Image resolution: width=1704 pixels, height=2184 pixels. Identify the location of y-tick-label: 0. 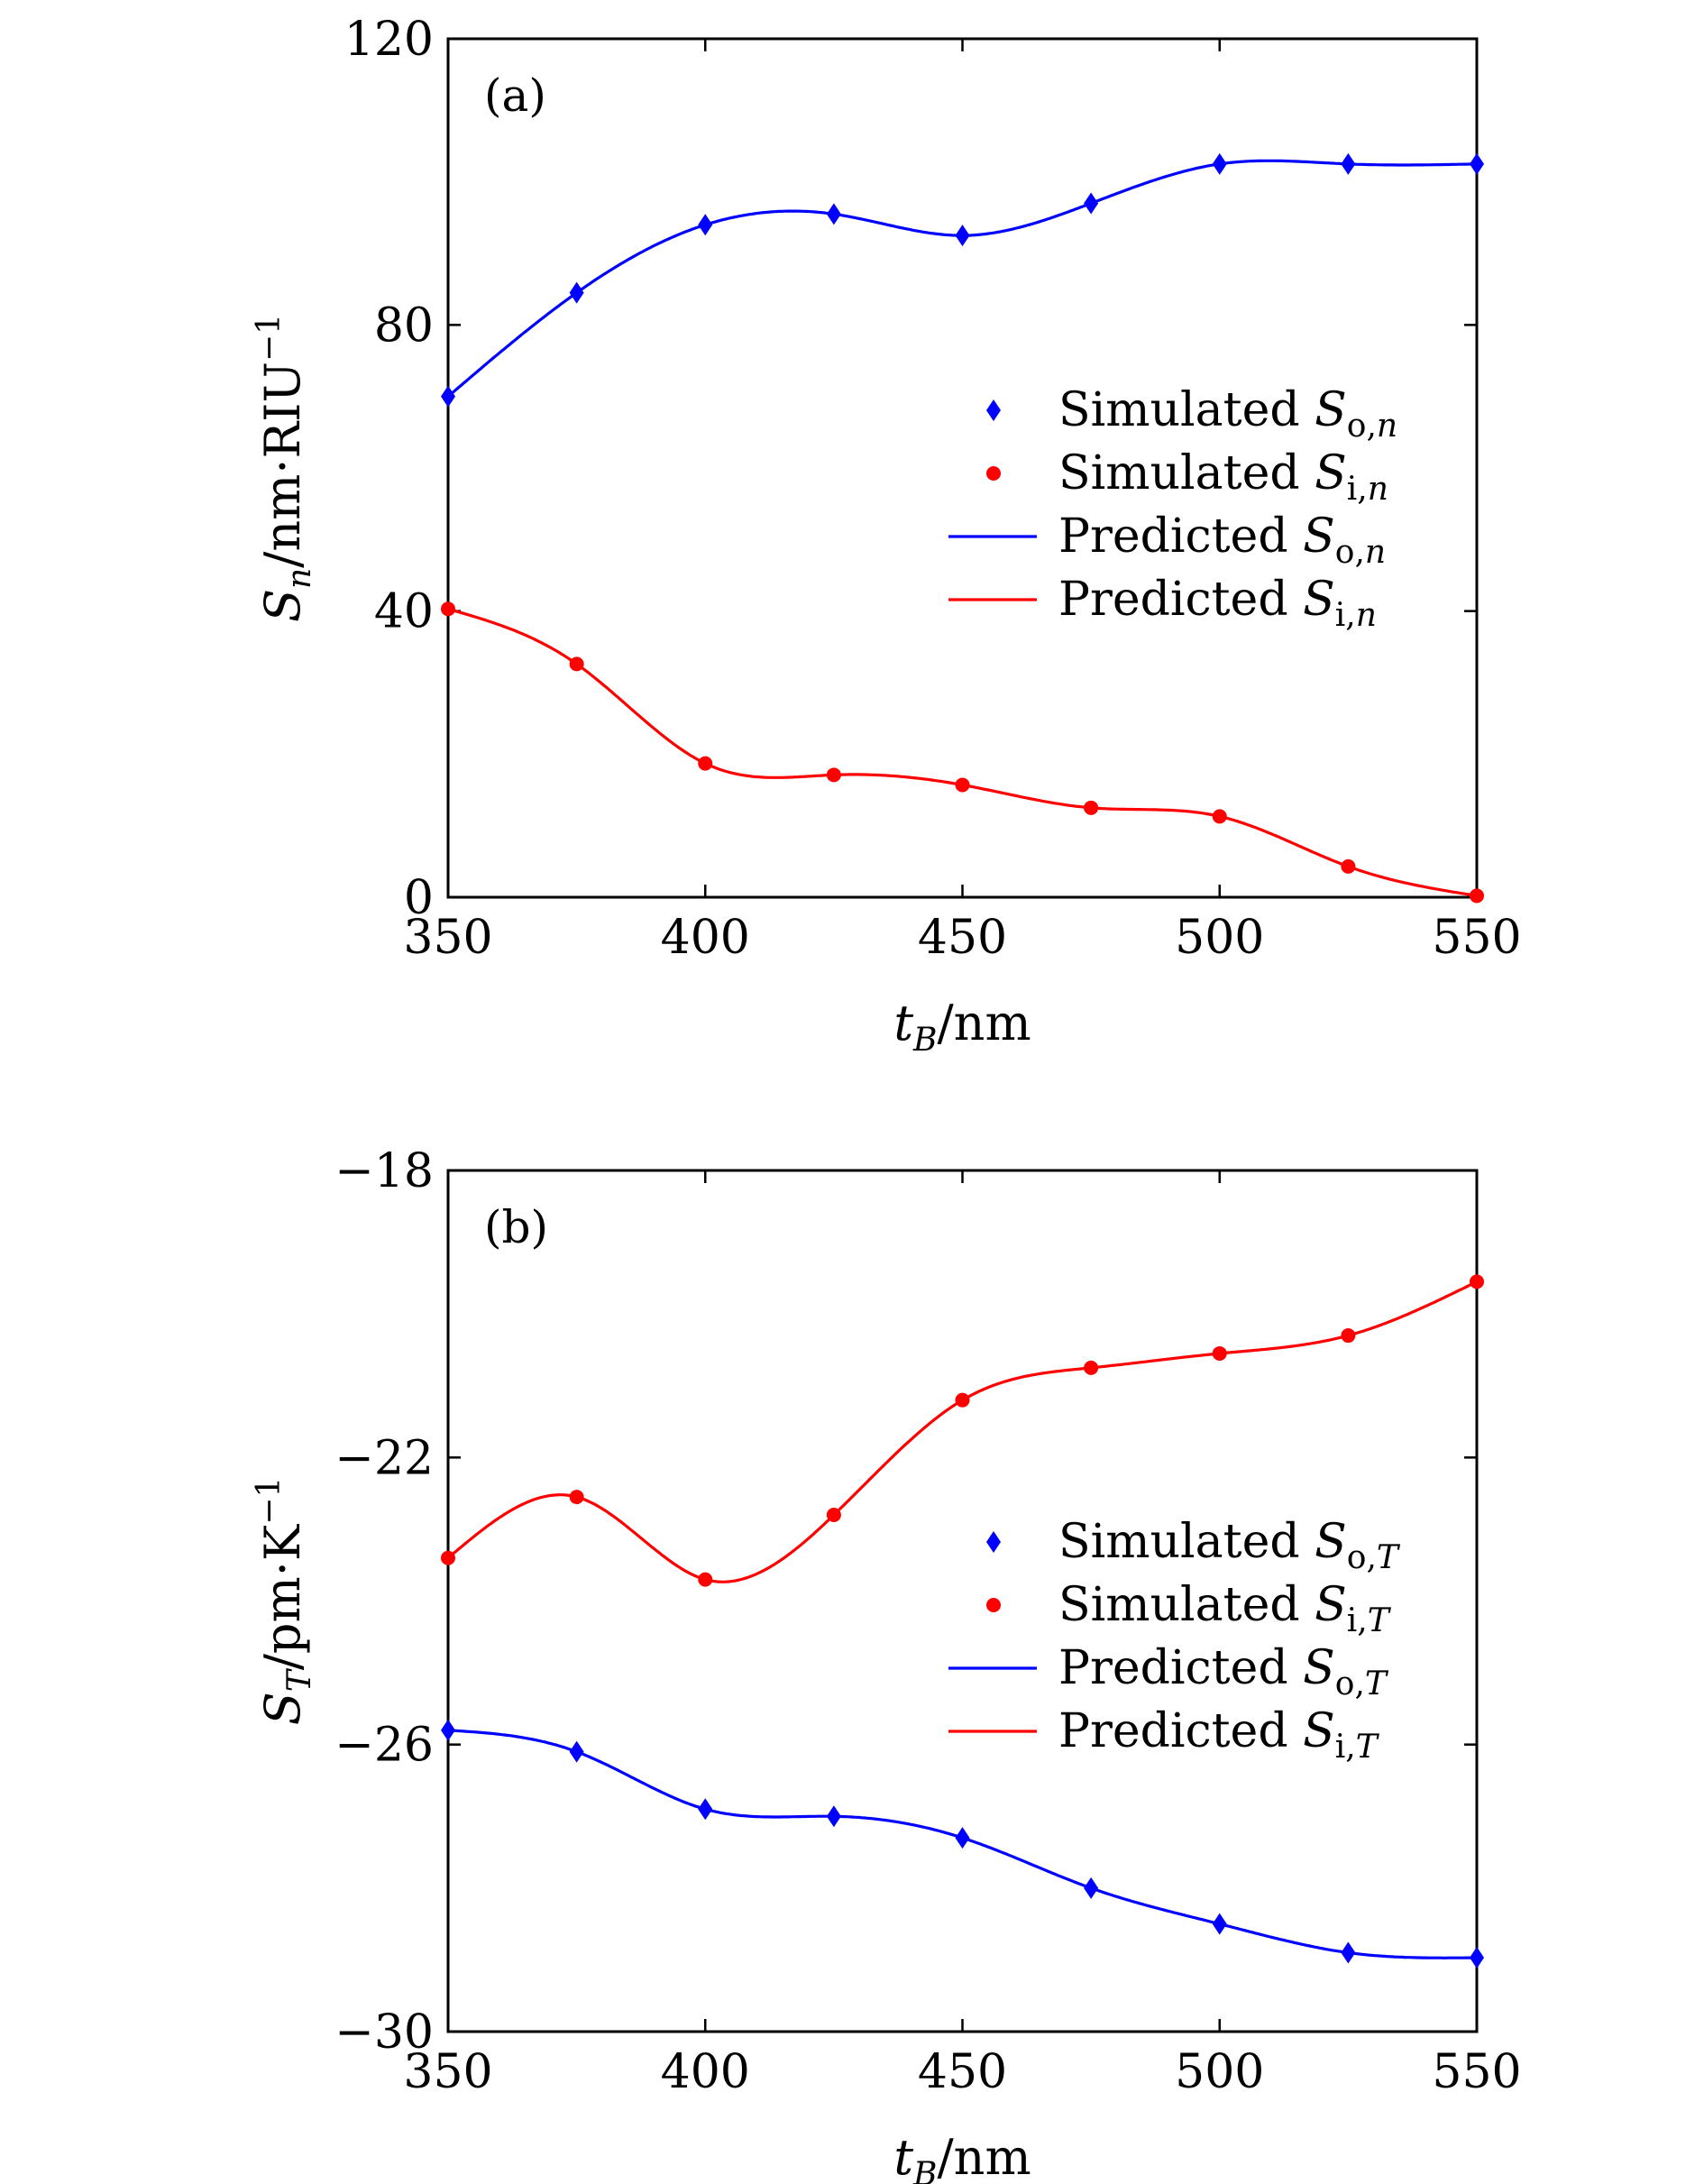
(419, 898).